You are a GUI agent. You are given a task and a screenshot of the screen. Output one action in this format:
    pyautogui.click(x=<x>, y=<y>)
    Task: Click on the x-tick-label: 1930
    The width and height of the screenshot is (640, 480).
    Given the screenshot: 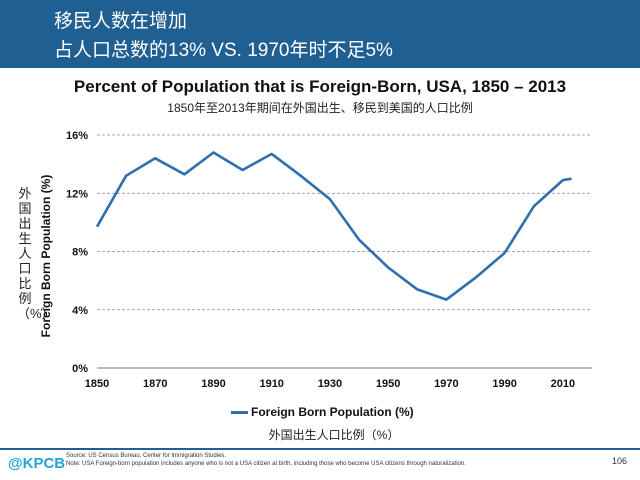 What is the action you would take?
    pyautogui.click(x=330, y=384)
    